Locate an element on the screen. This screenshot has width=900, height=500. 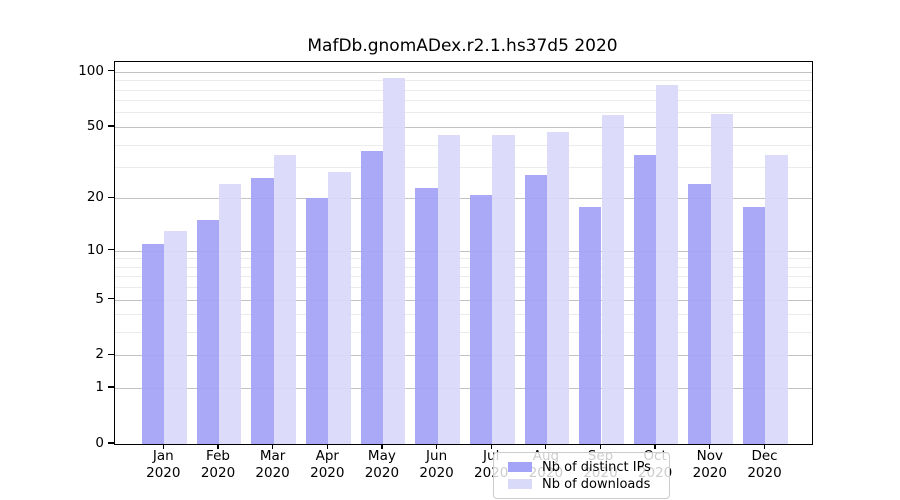
bar-downloads-feb is located at coordinates (230, 314).